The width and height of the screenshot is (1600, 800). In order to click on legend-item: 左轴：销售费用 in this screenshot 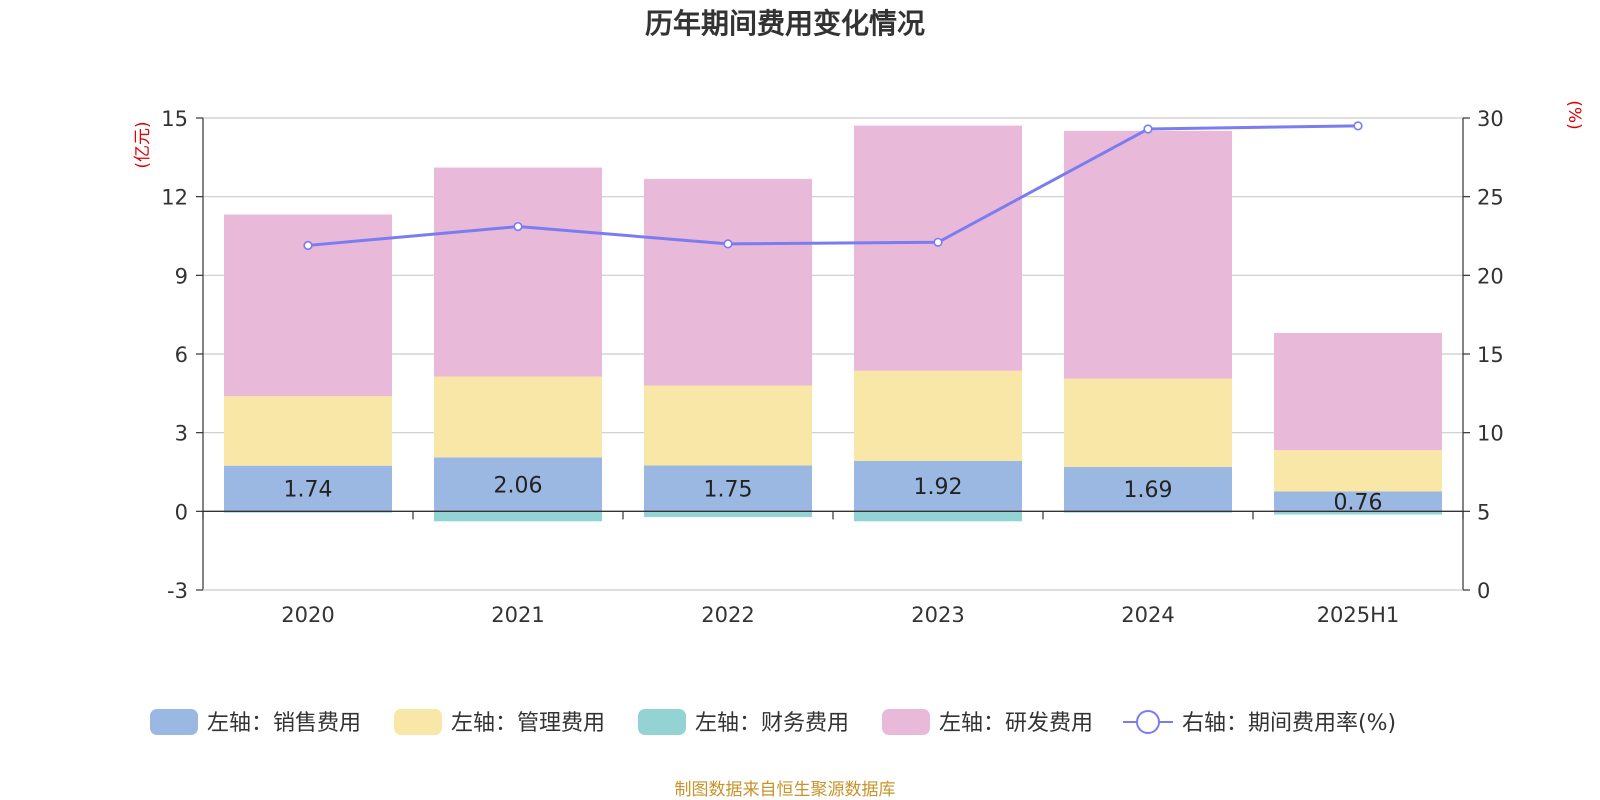, I will do `click(255, 722)`.